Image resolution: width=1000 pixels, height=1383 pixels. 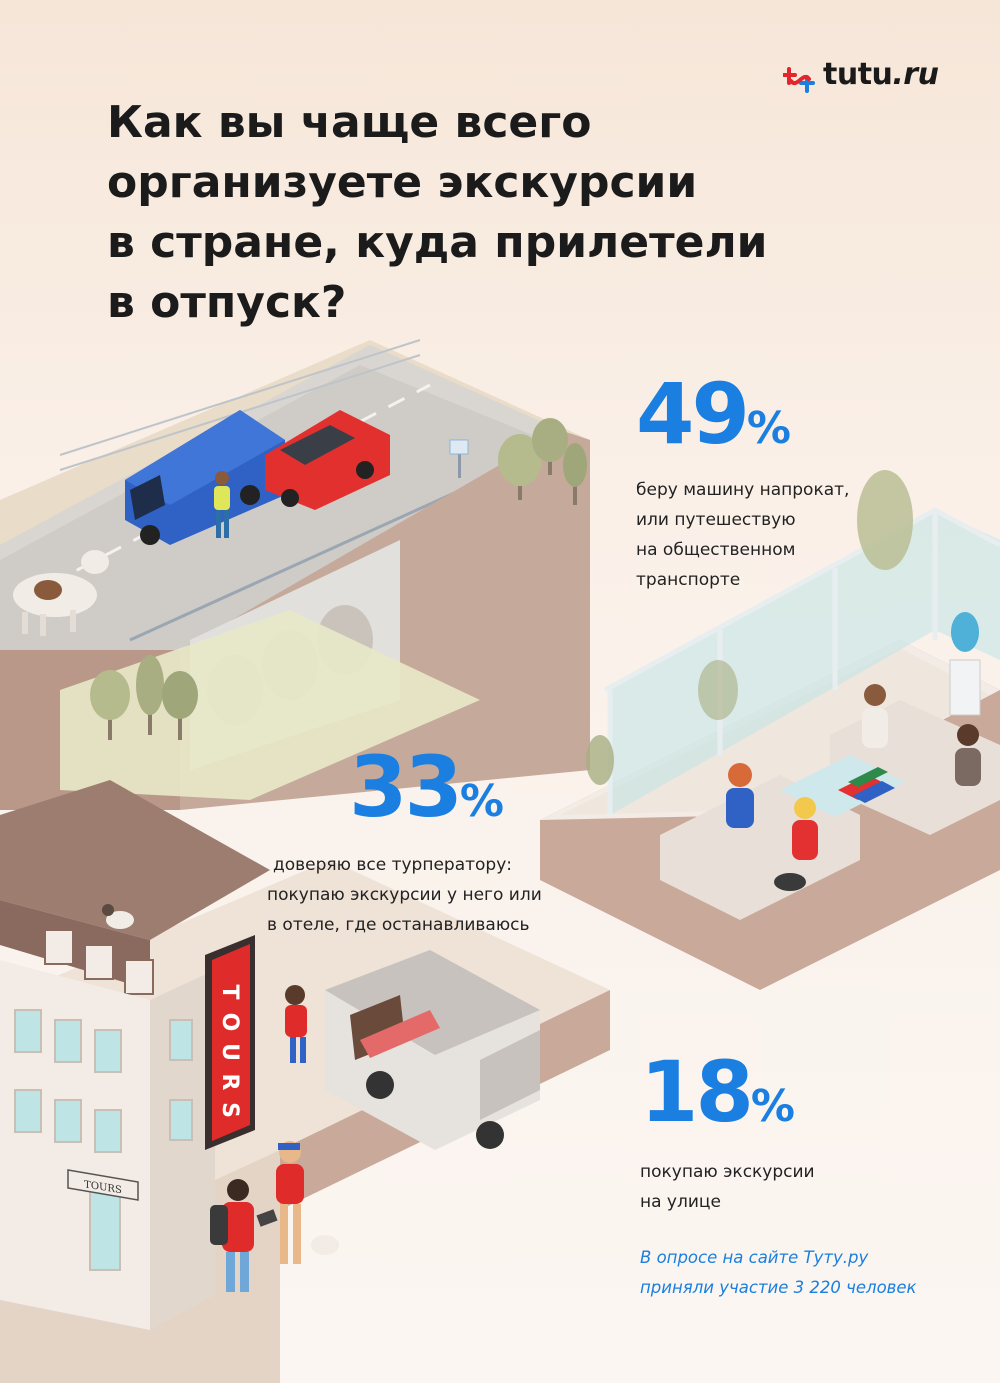 I want to click on stat-line: транспорте, so click(x=688, y=580).